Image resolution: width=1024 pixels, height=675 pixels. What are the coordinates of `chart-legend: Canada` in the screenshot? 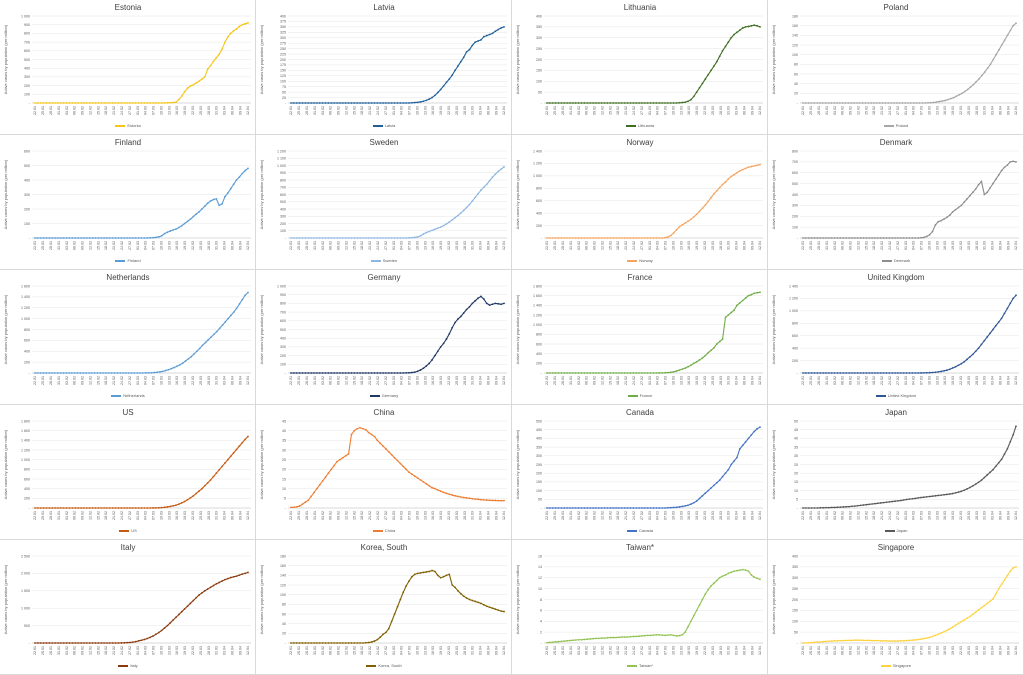 It's located at (640, 530).